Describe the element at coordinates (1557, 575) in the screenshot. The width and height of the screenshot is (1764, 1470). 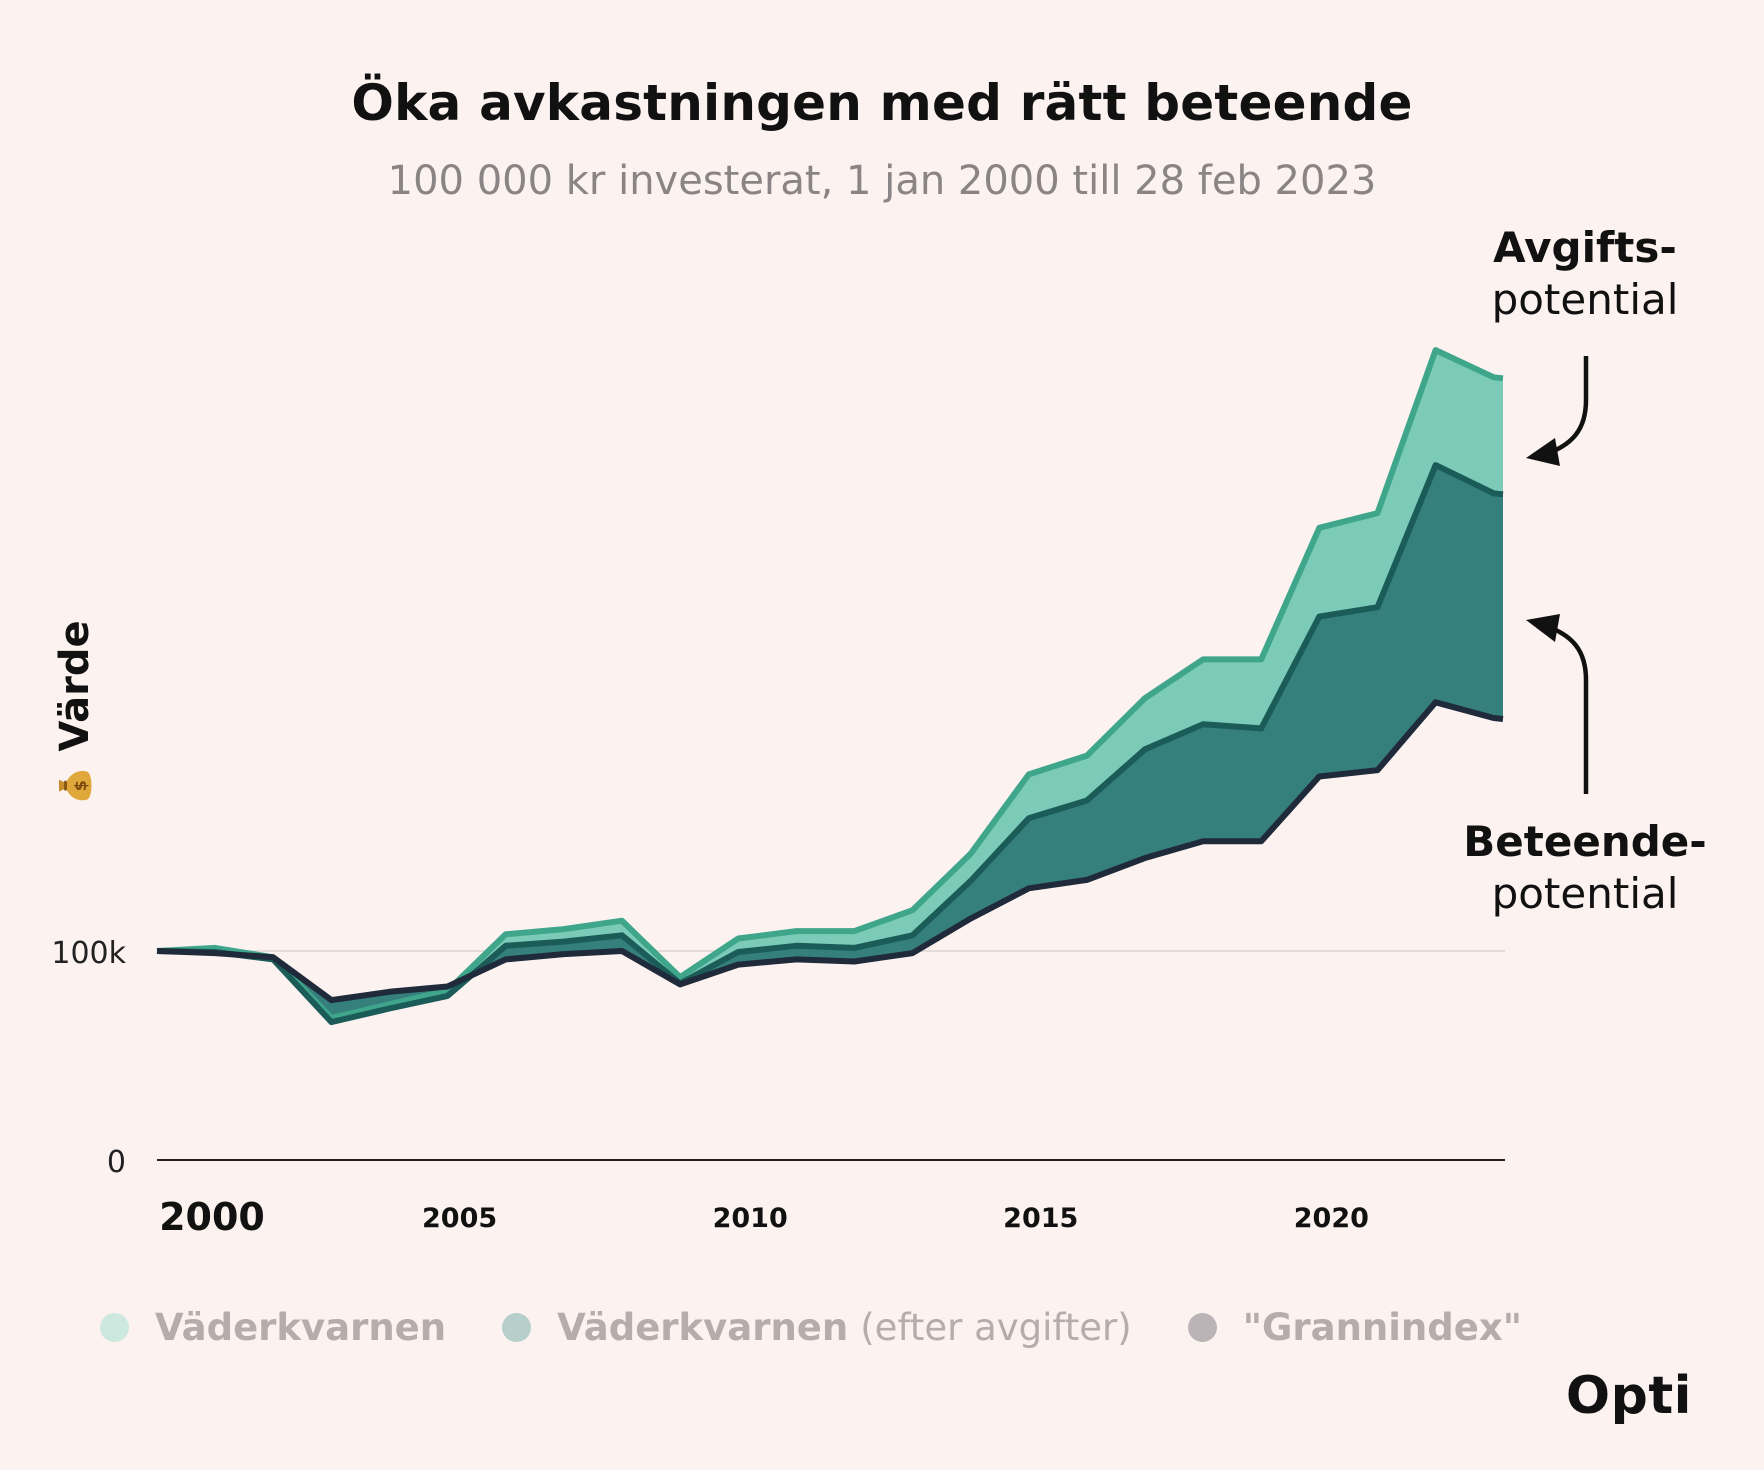
I see `callout-arrows` at that location.